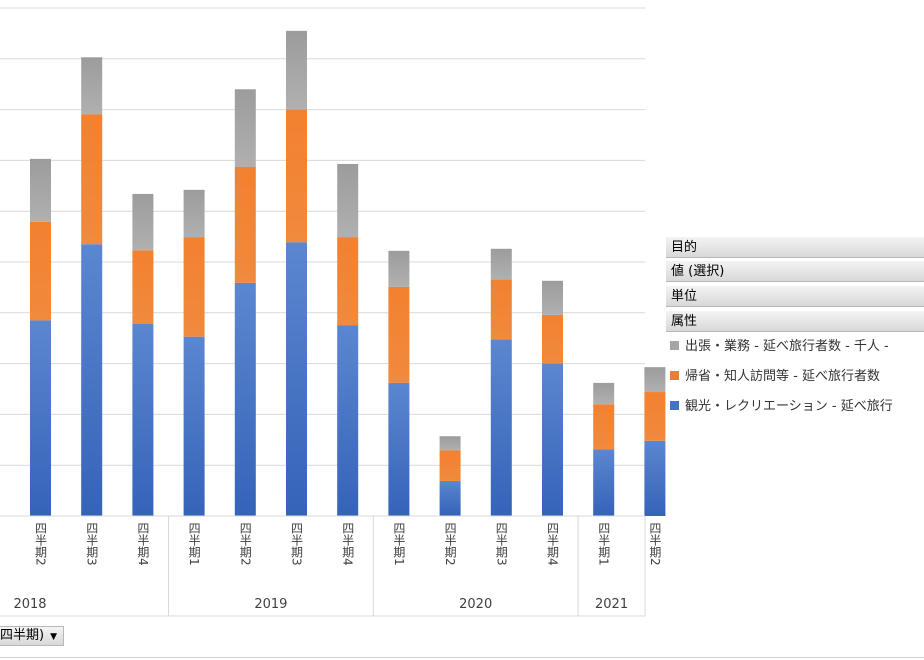 Image resolution: width=924 pixels, height=660 pixels. Describe the element at coordinates (787, 346) in the screenshot. I see `legend-label: 出張・業務 - 延べ旅行者数 - 千人 -` at that location.